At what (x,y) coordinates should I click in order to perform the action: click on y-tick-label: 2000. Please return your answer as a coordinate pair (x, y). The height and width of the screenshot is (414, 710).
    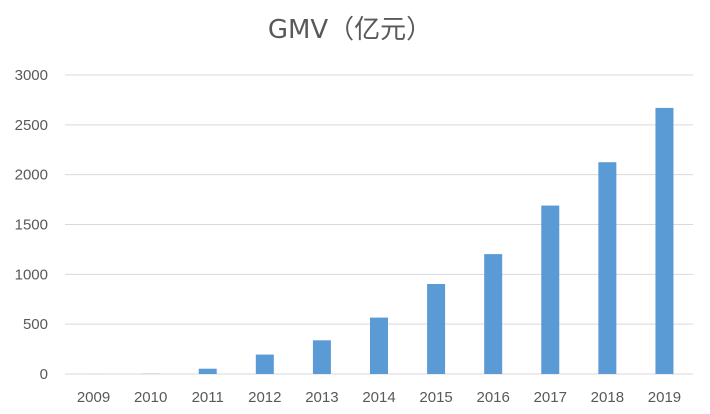
    Looking at the image, I should click on (31, 175).